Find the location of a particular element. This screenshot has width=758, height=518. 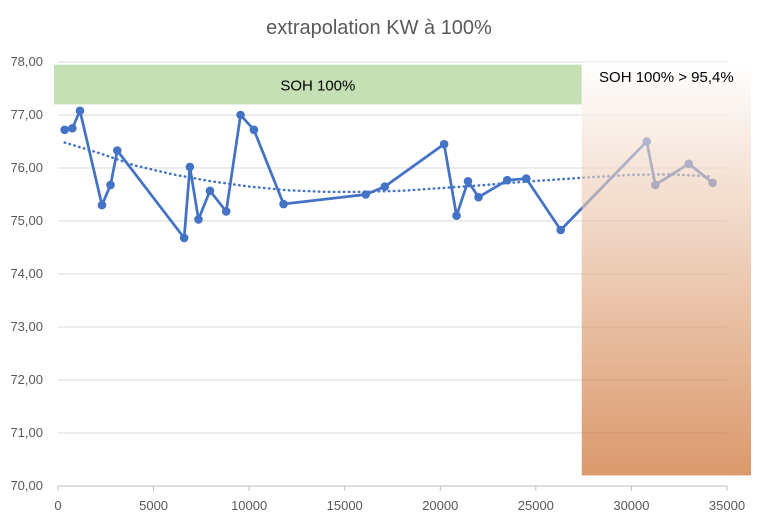

soh-100-band-label: SOH 100% is located at coordinates (317, 86).